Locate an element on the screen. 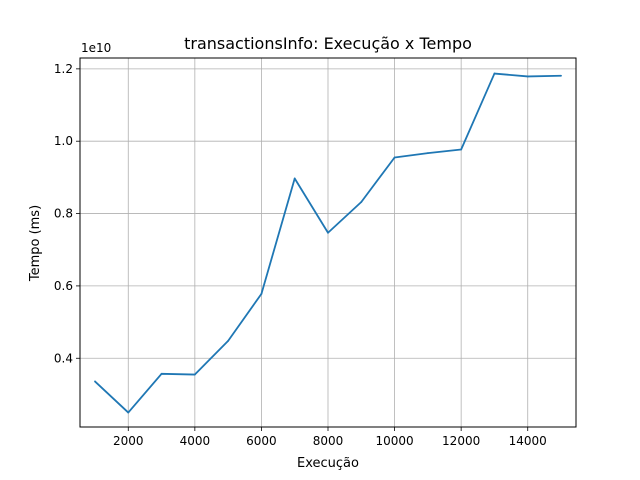 Image resolution: width=640 pixels, height=480 pixels. y-tick-label: 1.2 is located at coordinates (63, 69).